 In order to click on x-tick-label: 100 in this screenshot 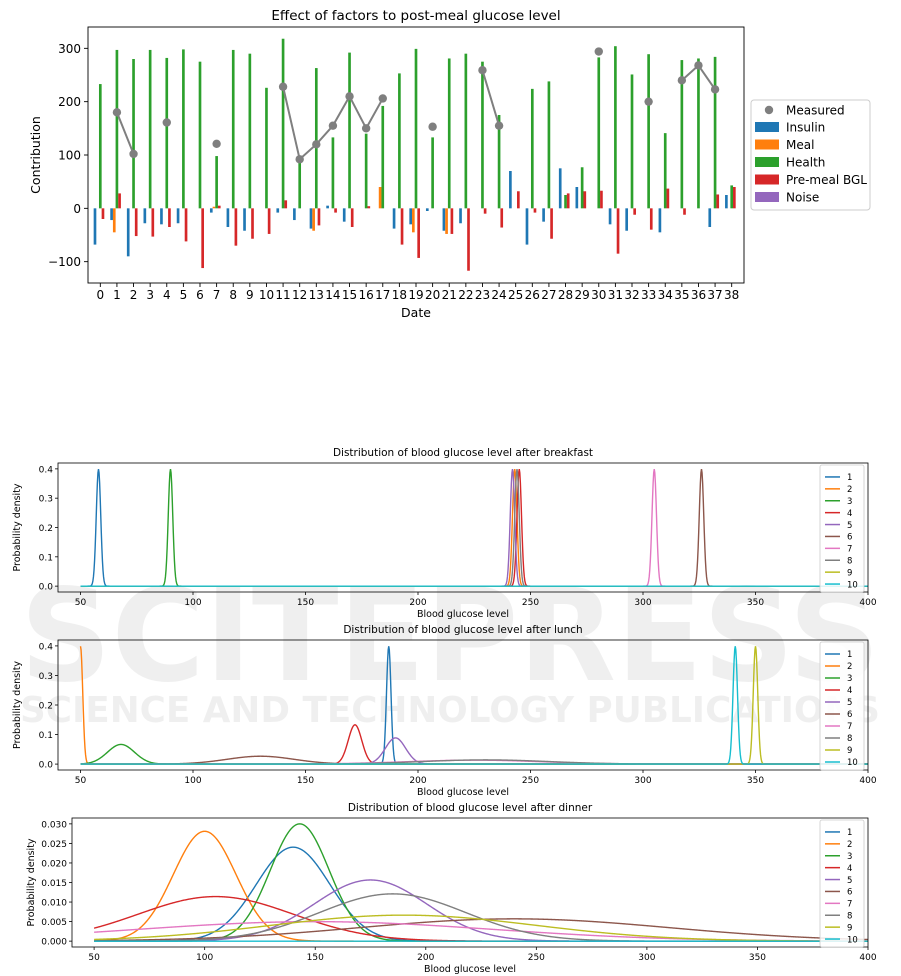, I will do `click(192, 781)`.